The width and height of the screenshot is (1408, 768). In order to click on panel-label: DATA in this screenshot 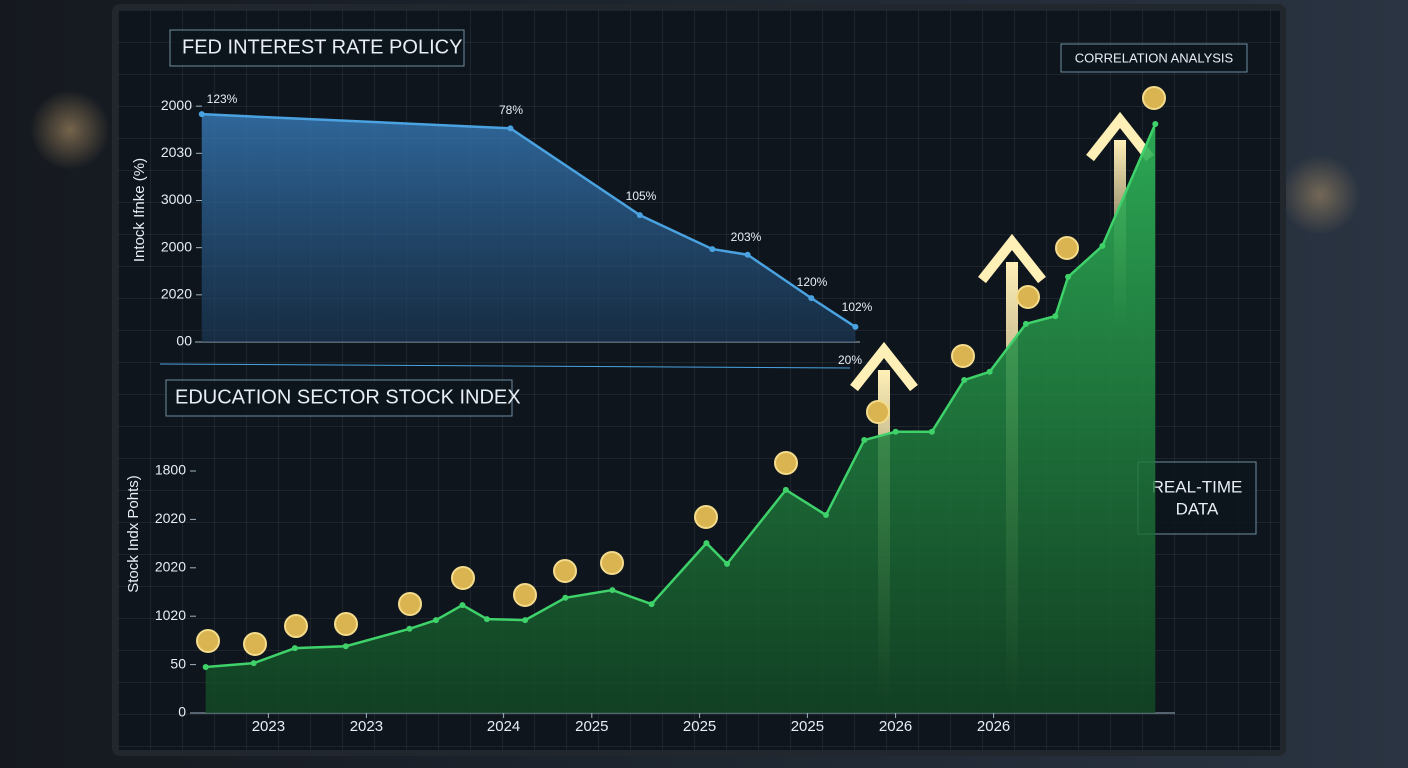, I will do `click(1197, 508)`.